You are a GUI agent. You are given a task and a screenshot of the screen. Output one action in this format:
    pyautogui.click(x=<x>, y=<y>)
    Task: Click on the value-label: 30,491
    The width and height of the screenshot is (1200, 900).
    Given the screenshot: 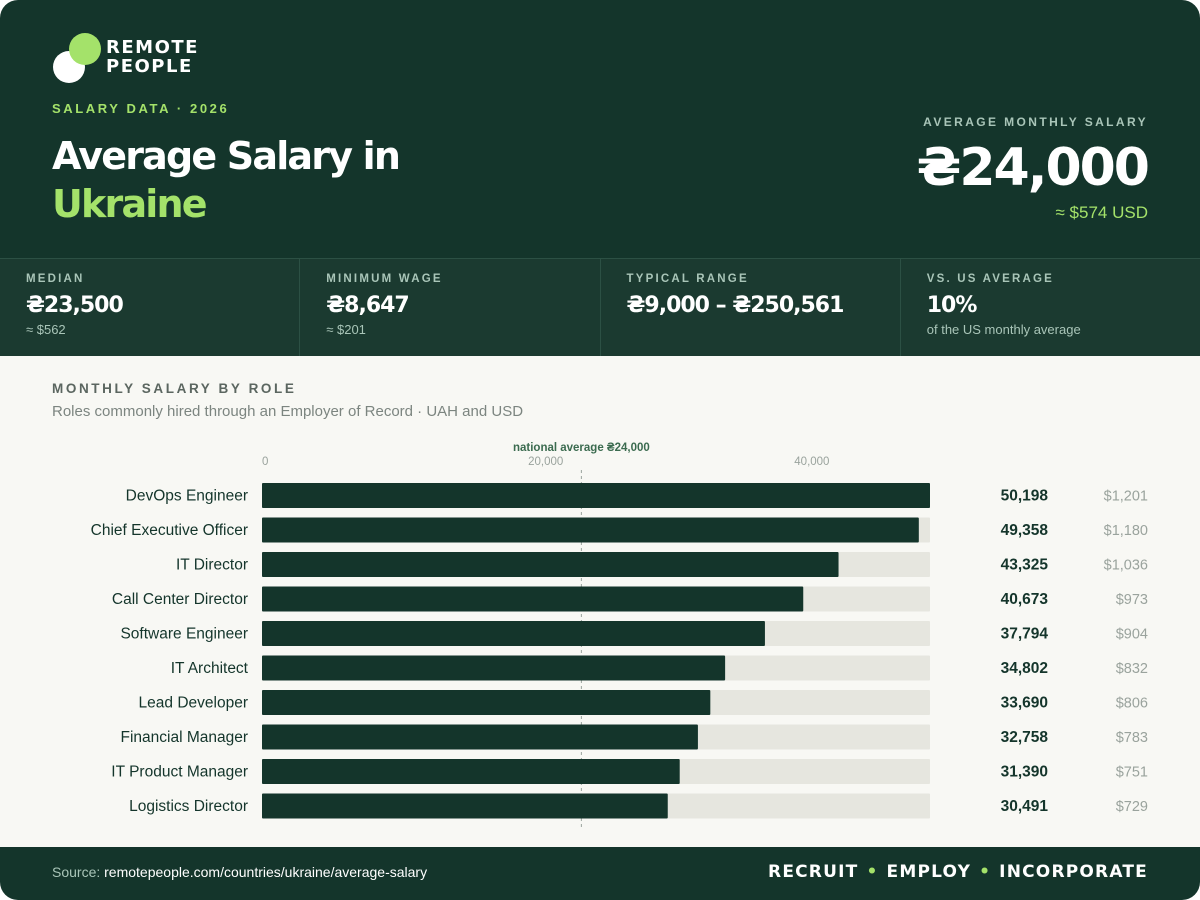 What is the action you would take?
    pyautogui.click(x=1025, y=806)
    